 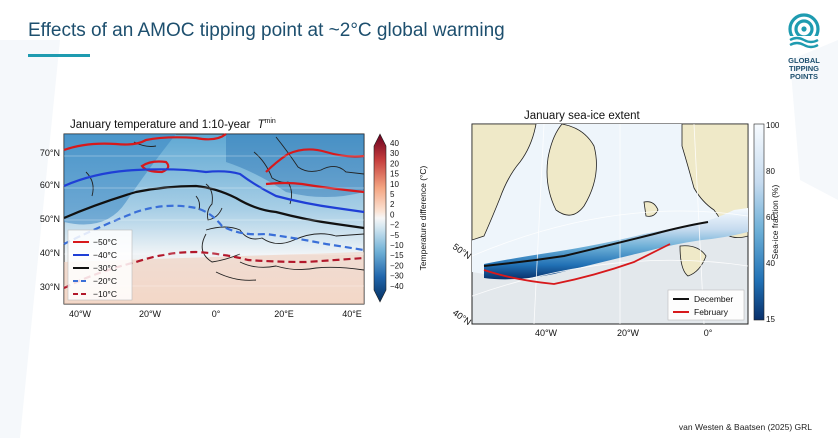 I want to click on global-tipping-points-logo: GLOBAL TIPPING POINTS, so click(x=804, y=46).